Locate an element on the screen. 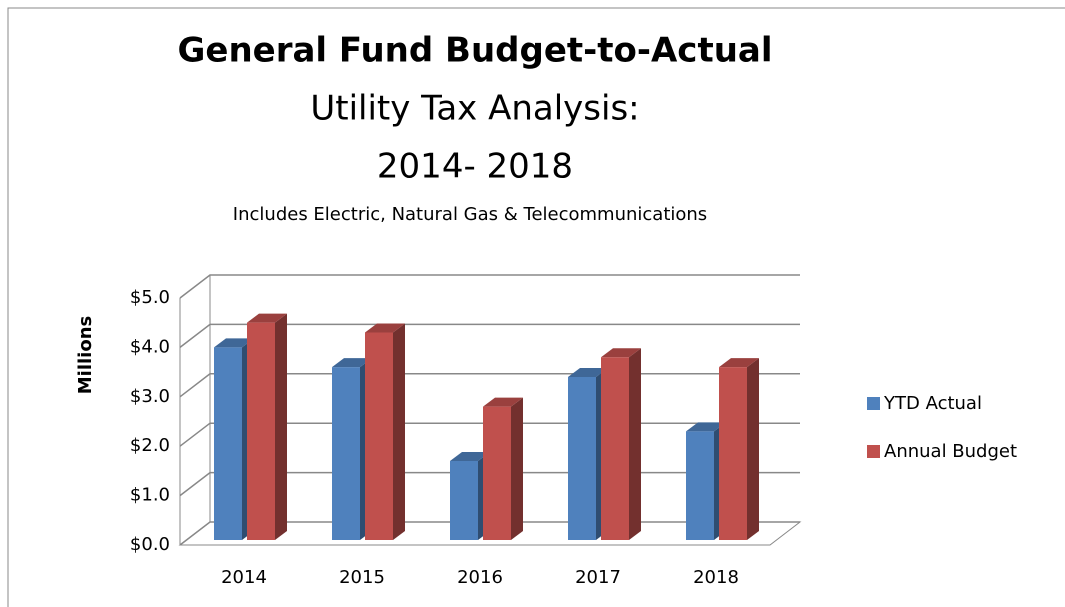 Image resolution: width=1065 pixels, height=607 pixels. x-tick-label: 2017 is located at coordinates (598, 577).